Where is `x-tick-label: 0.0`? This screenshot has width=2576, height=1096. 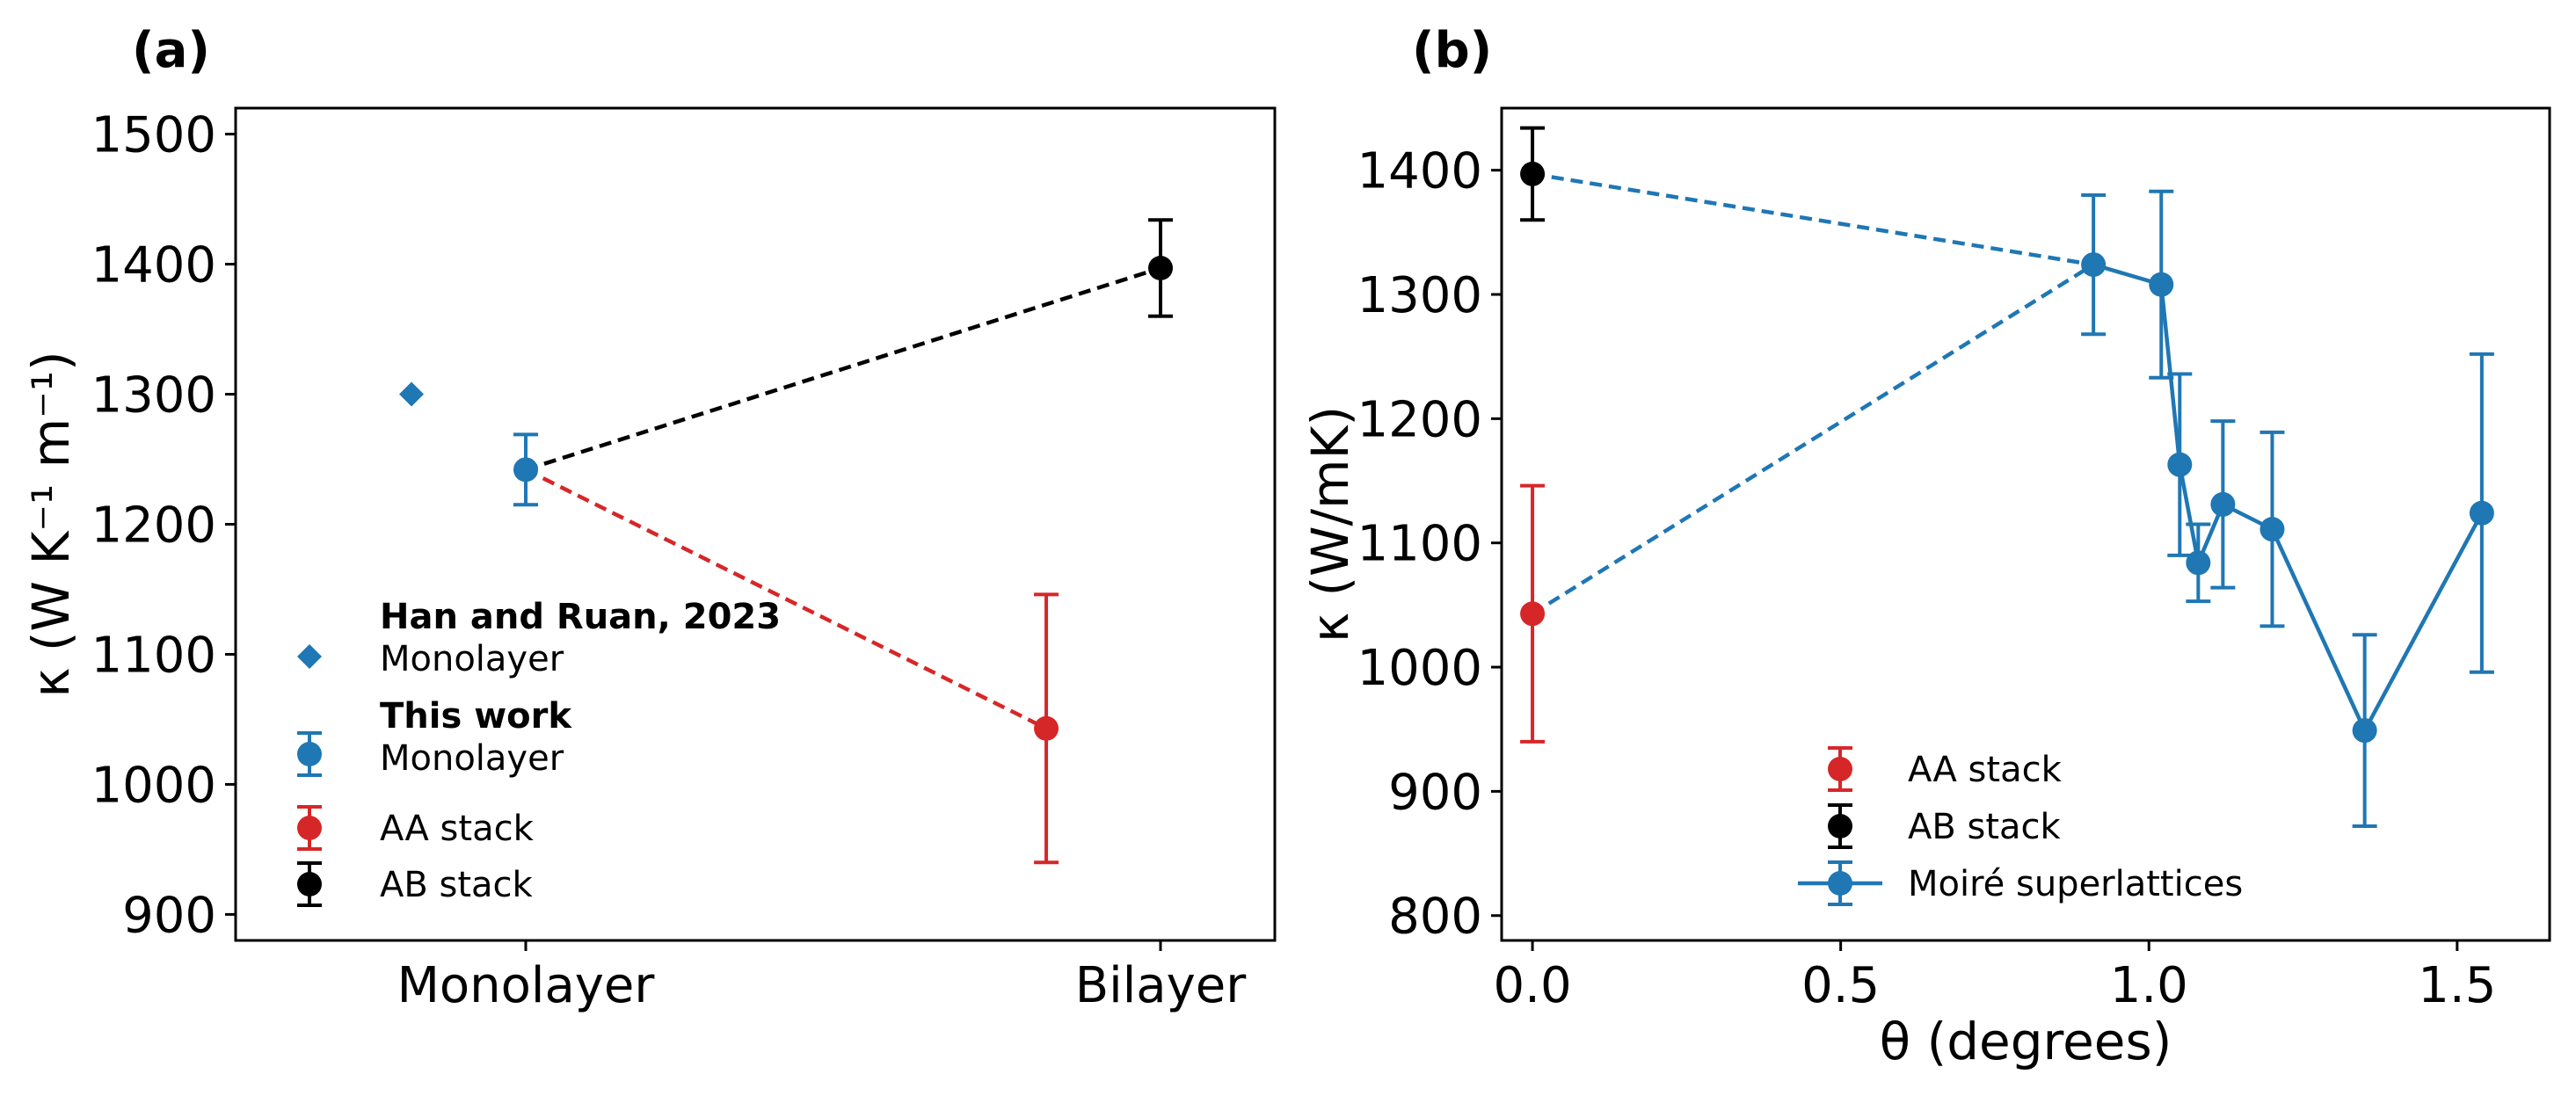
x-tick-label: 0.0 is located at coordinates (1533, 985).